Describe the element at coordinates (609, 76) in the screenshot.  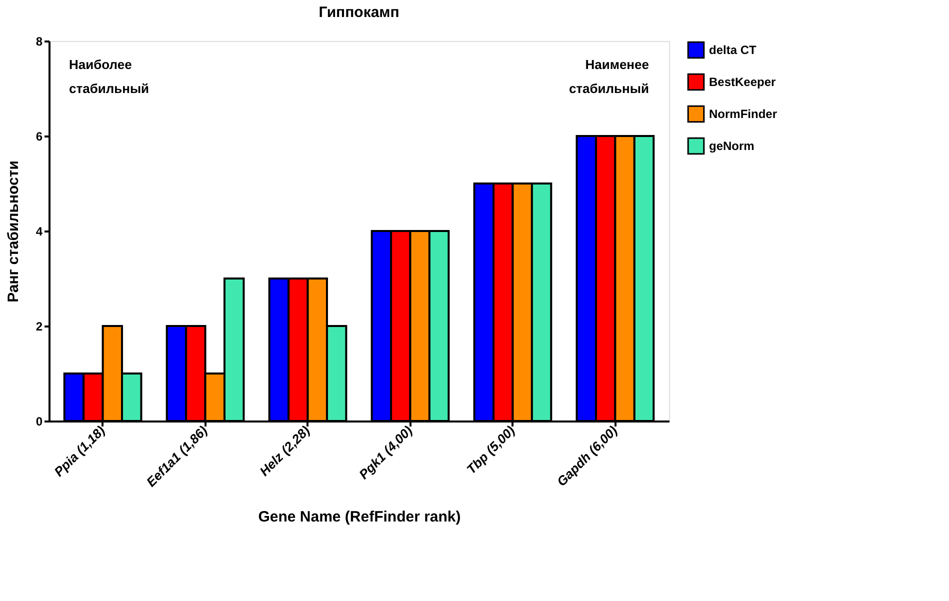
I see `annotation: Наименее стабильный` at that location.